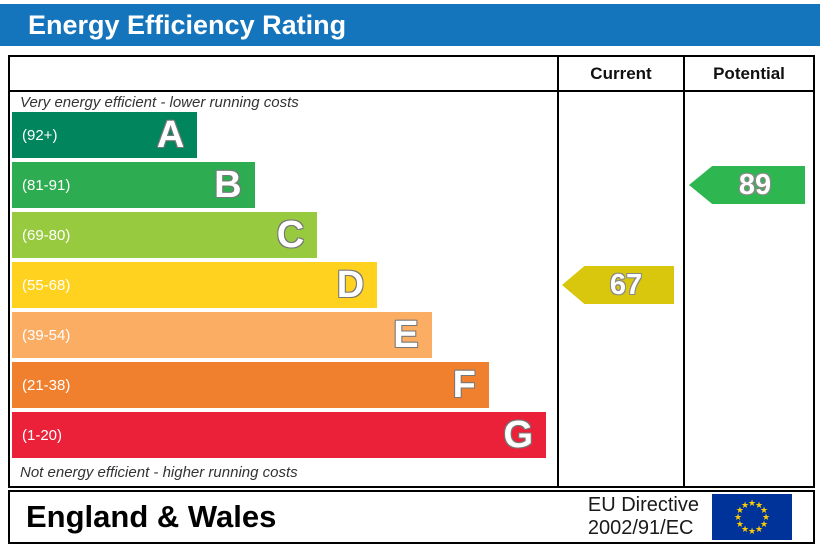 The width and height of the screenshot is (820, 547). I want to click on column-divider-current, so click(558, 271).